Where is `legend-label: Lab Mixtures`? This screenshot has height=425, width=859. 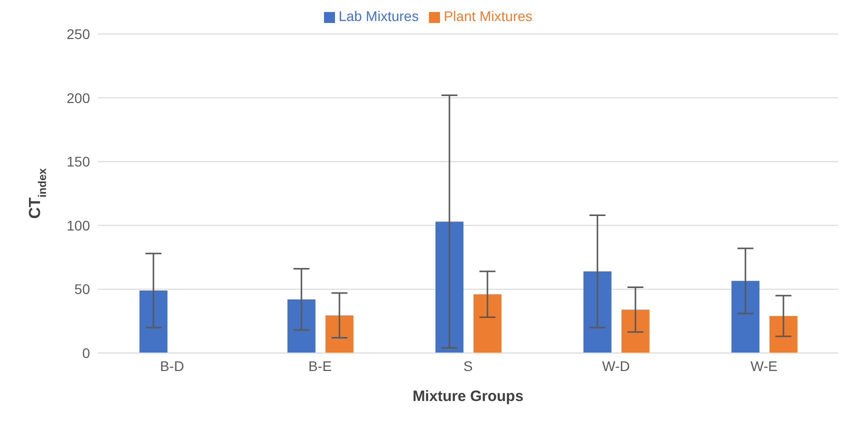
legend-label: Lab Mixtures is located at coordinates (378, 16).